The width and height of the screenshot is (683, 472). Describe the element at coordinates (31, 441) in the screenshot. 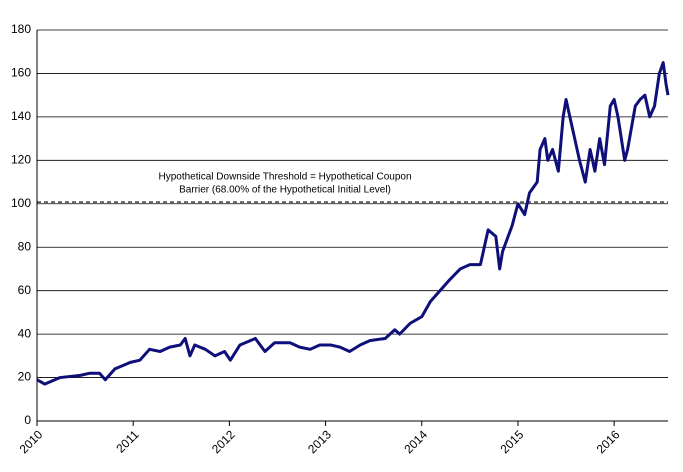

I see `x-tick-label: 2010` at that location.